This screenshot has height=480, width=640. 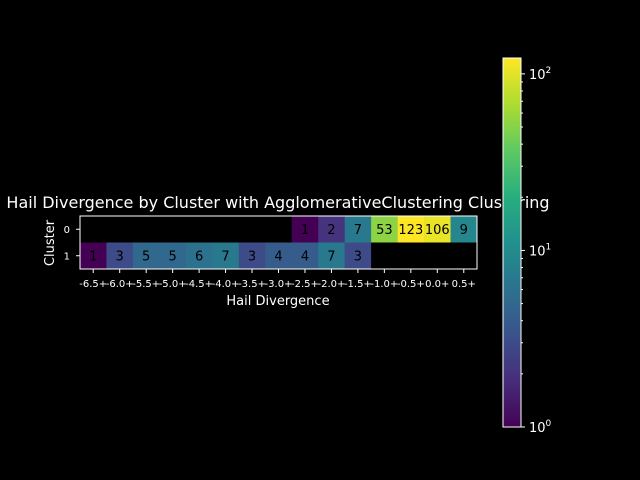 I want to click on colorbar-ticks: 100 10¹ 10², so click(x=536, y=251).